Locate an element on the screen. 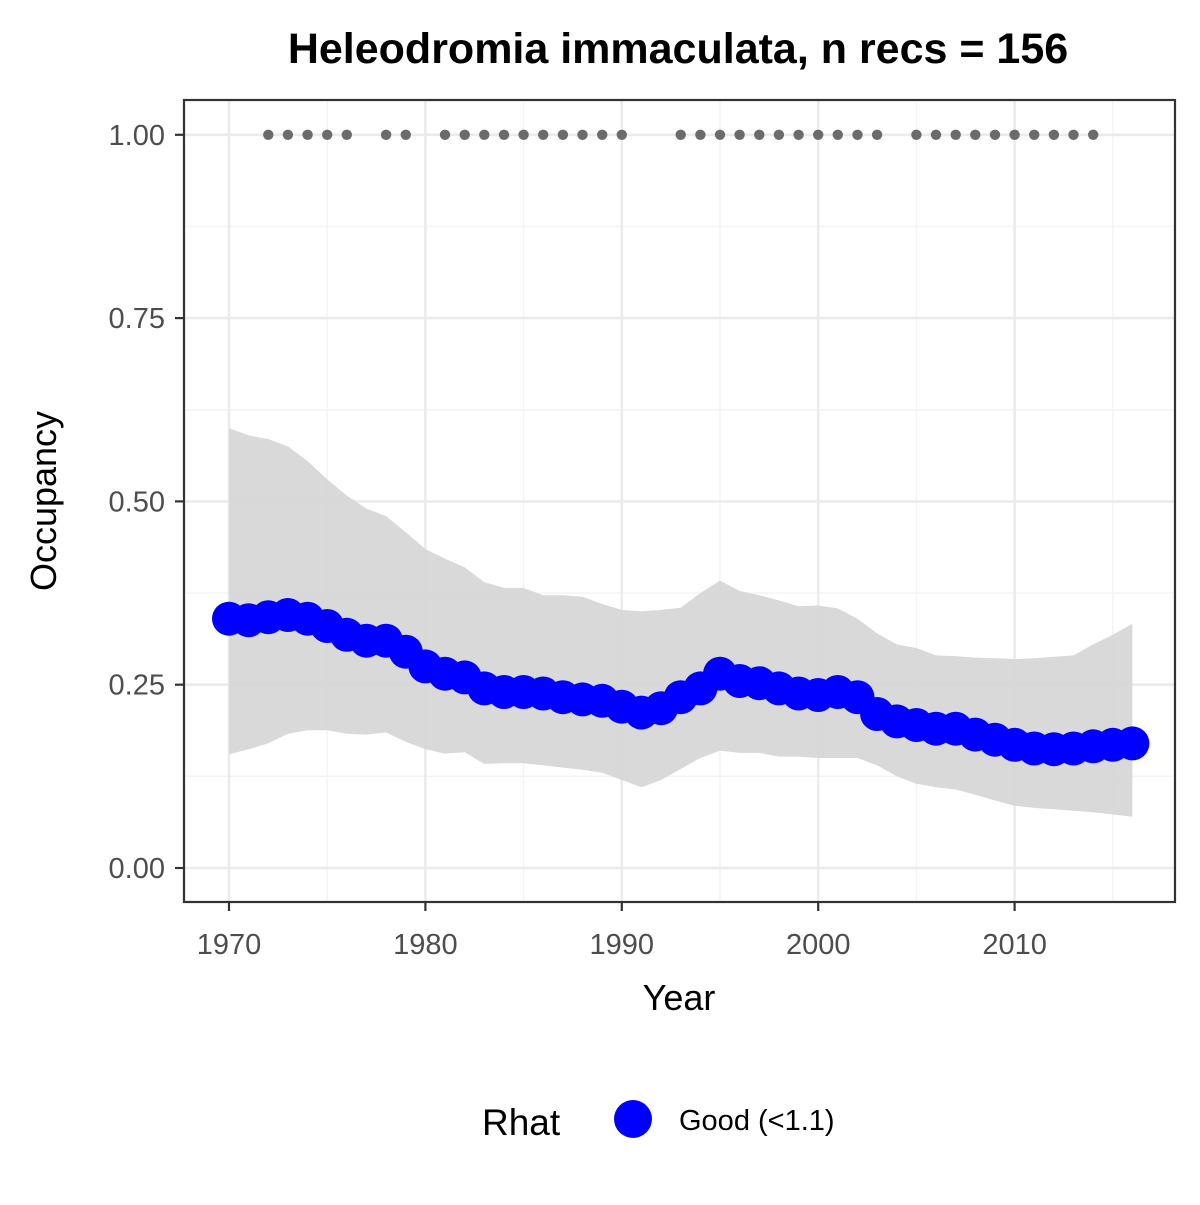 This screenshot has height=1205, width=1200. occupancy-series is located at coordinates (681, 682).